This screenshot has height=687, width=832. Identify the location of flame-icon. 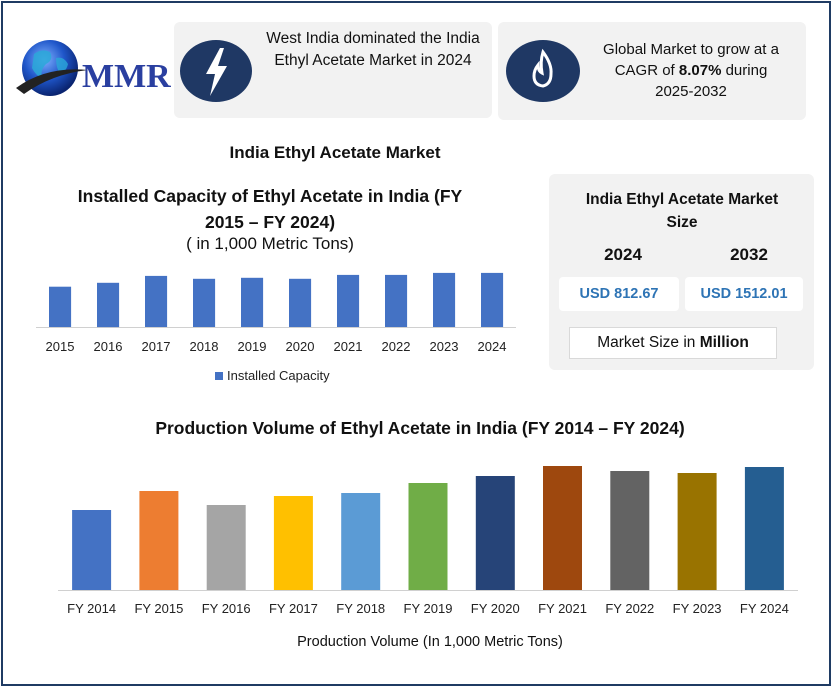
(542, 68).